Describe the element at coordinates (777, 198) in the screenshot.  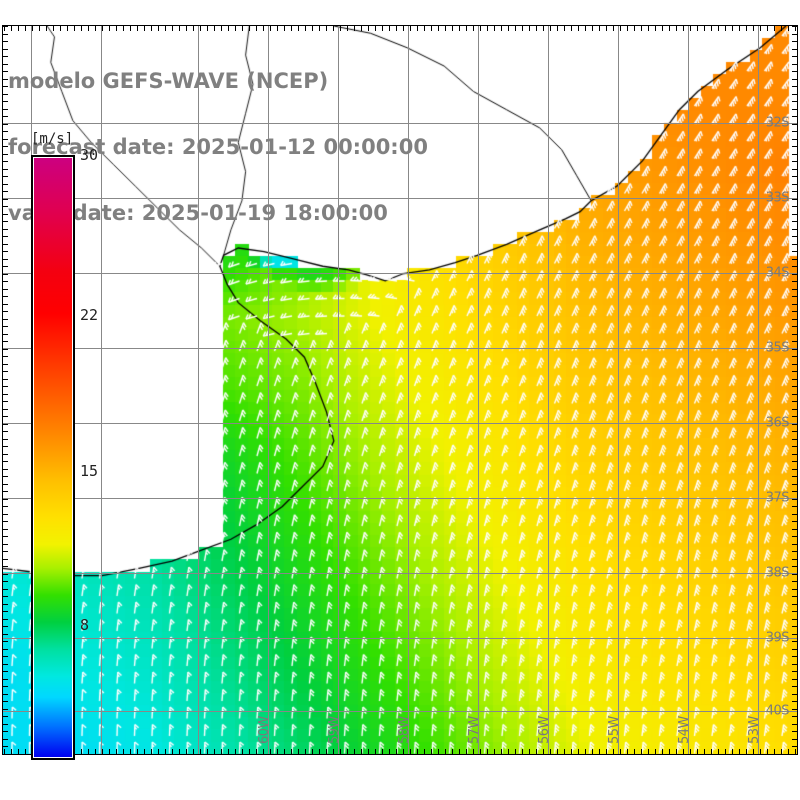
I see `latitude-label: 33S` at that location.